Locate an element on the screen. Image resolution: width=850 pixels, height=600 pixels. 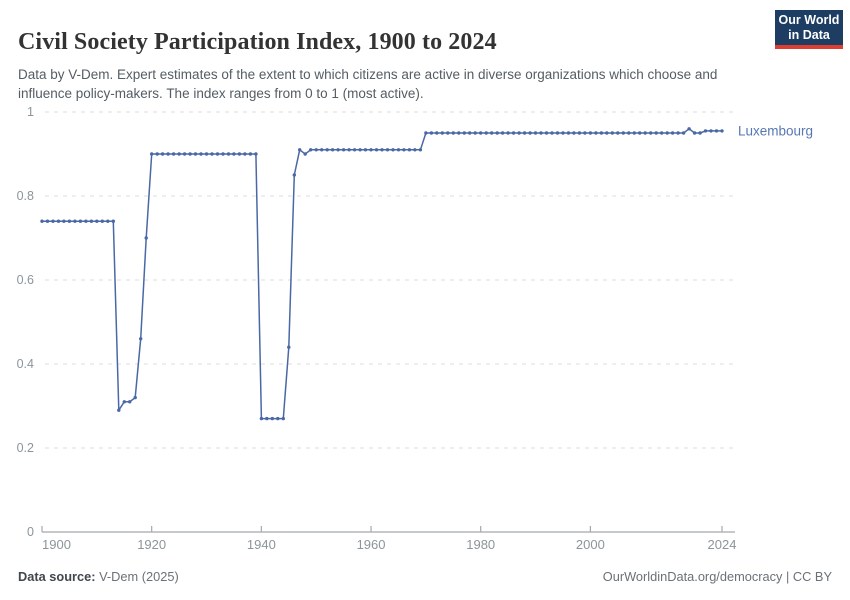
footer-link: OurWorldinData.org/democracy | CC BY is located at coordinates (717, 576).